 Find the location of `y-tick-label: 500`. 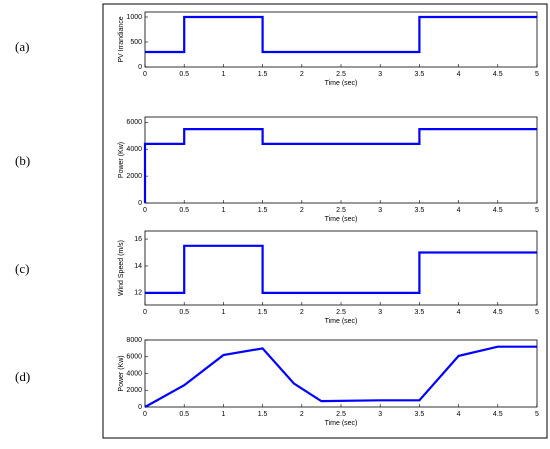

y-tick-label: 500 is located at coordinates (136, 42).